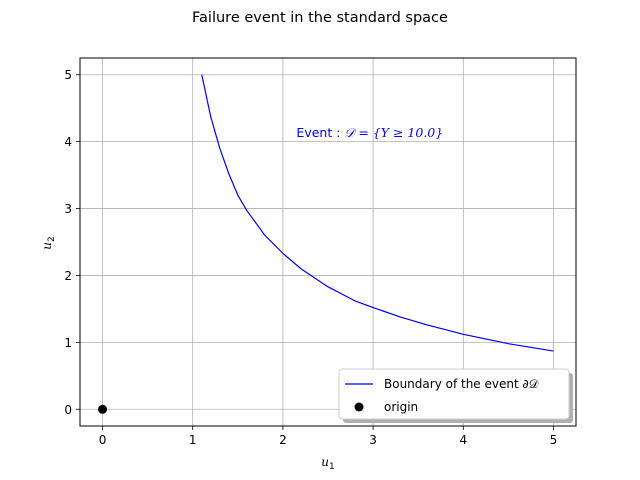  What do you see at coordinates (68, 209) in the screenshot?
I see `y-tick-label: 3` at bounding box center [68, 209].